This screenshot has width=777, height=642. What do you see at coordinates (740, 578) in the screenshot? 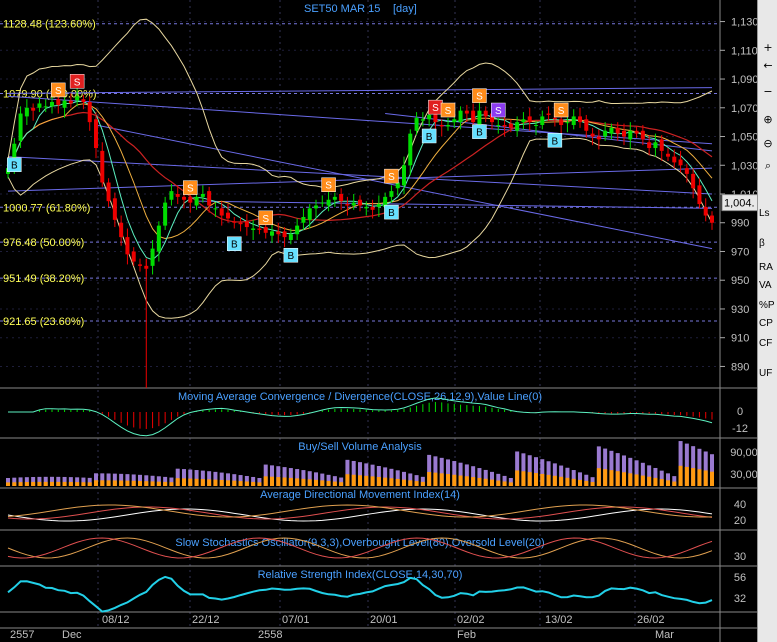
I see `rsi-tick: 56` at bounding box center [740, 578].